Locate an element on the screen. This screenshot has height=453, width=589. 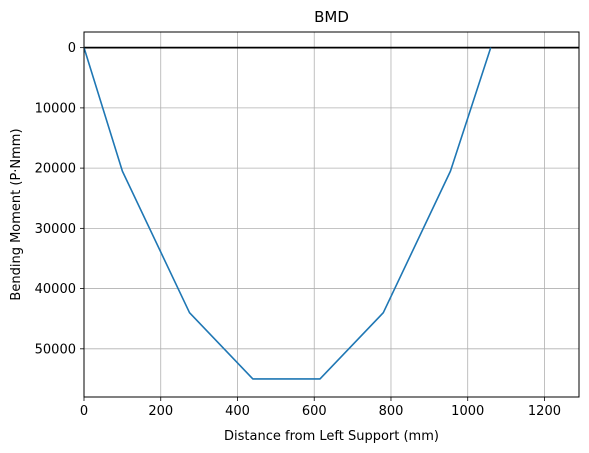
x-axis-label: Distance from Left Support (mm) is located at coordinates (331, 436).